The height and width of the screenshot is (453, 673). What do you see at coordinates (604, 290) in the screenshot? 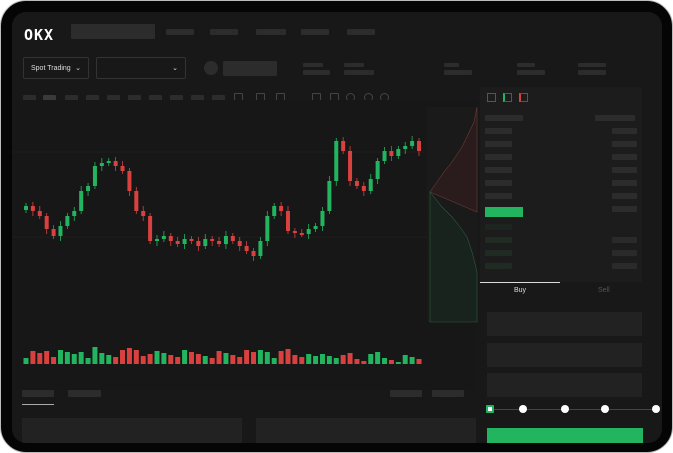
I see `tab-sell: Sell` at bounding box center [604, 290].